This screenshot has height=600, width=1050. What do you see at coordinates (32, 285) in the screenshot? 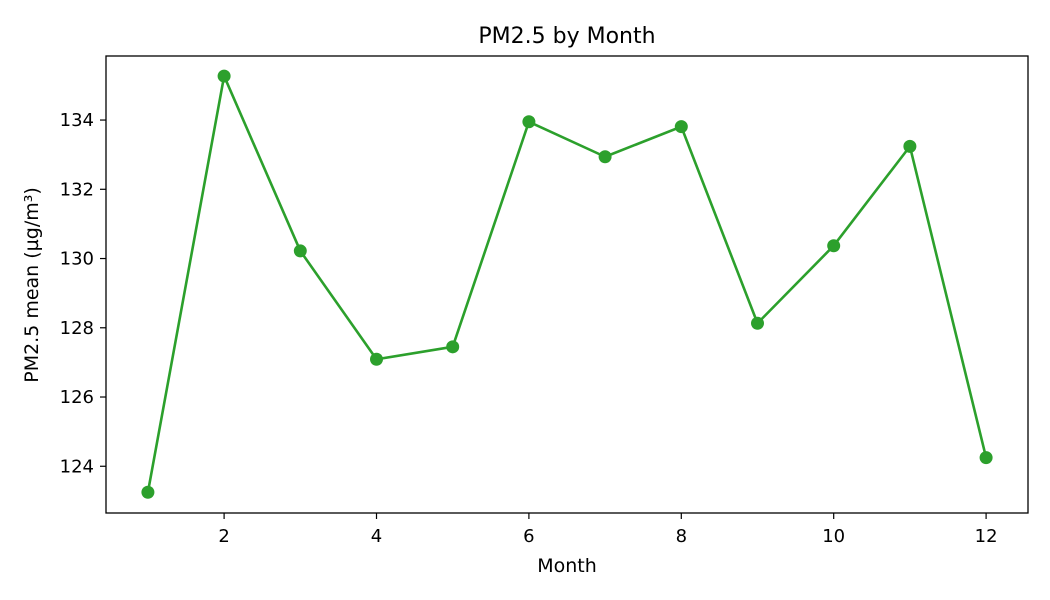
I see `y-axis-label: PM2.5 mean (µg/m³)` at bounding box center [32, 285].